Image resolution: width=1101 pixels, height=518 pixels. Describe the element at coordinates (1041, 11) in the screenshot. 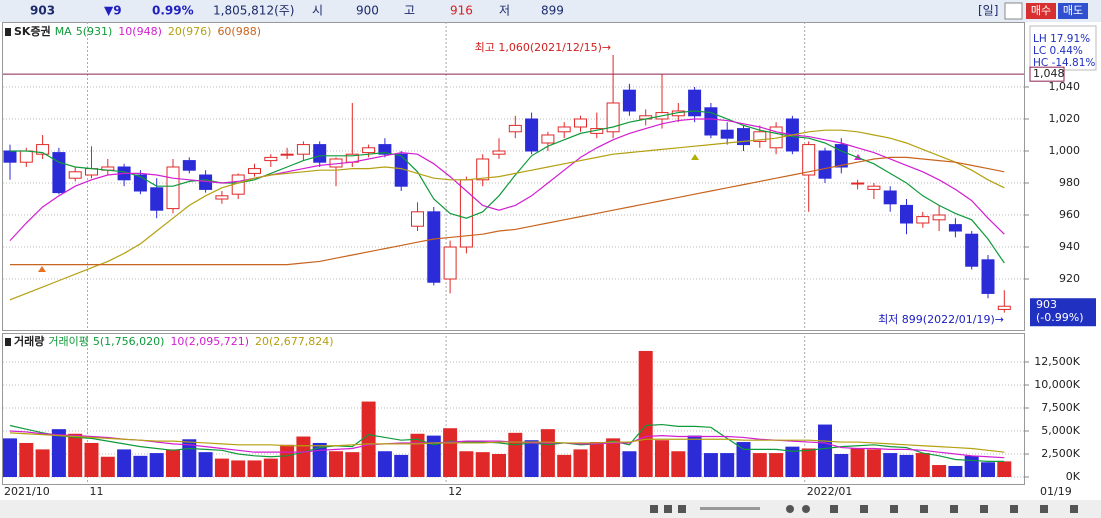

I see `buy-button` at that location.